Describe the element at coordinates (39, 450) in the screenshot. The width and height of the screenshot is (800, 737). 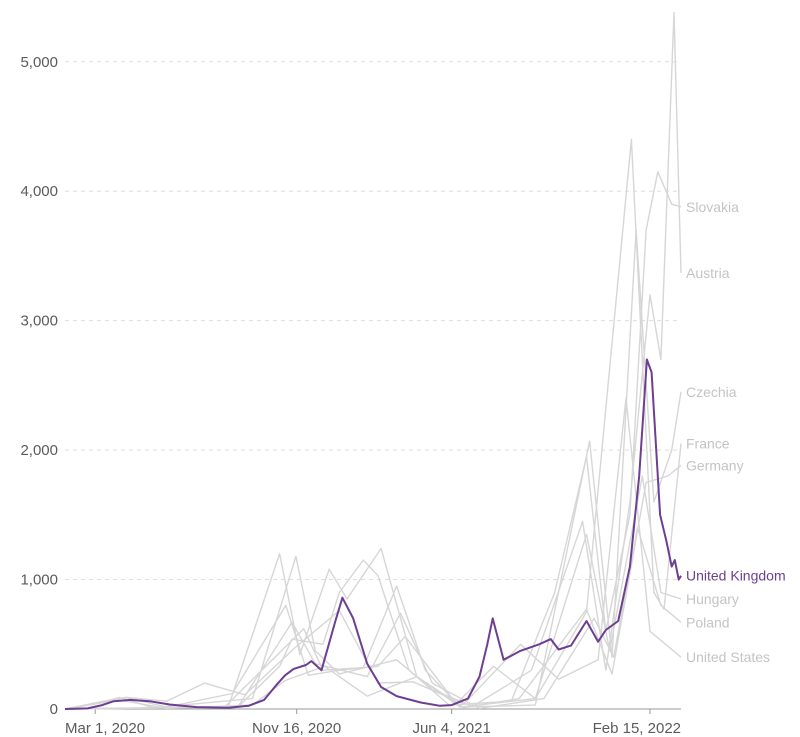
I see `y-tick-label: 2,000` at that location.